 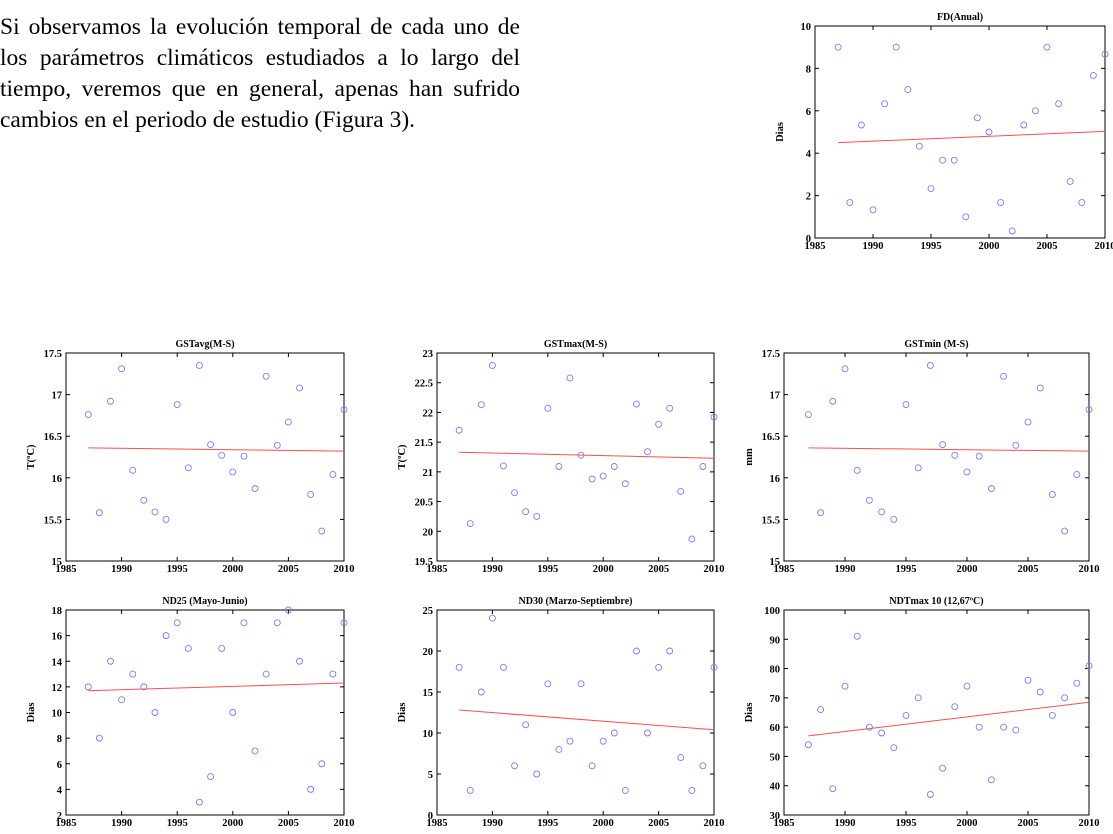 What do you see at coordinates (57, 611) in the screenshot?
I see `y-tick-label: 18` at bounding box center [57, 611].